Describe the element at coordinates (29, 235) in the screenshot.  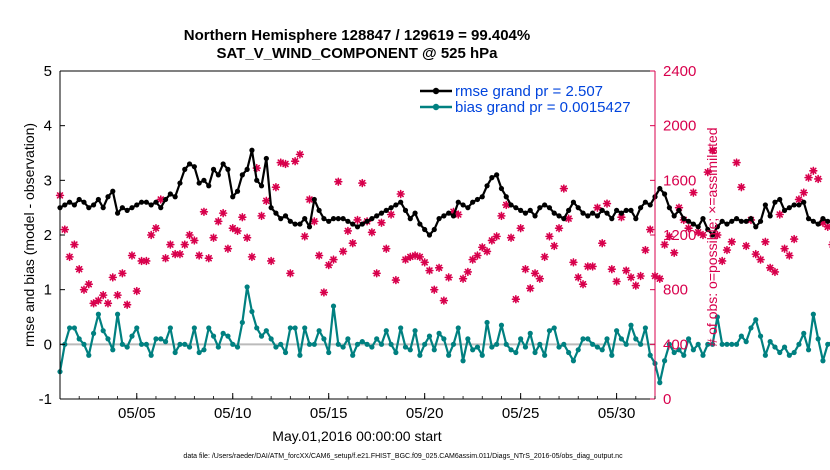
I see `y-axis-label-left: rmse and bias (model - observation)` at that location.